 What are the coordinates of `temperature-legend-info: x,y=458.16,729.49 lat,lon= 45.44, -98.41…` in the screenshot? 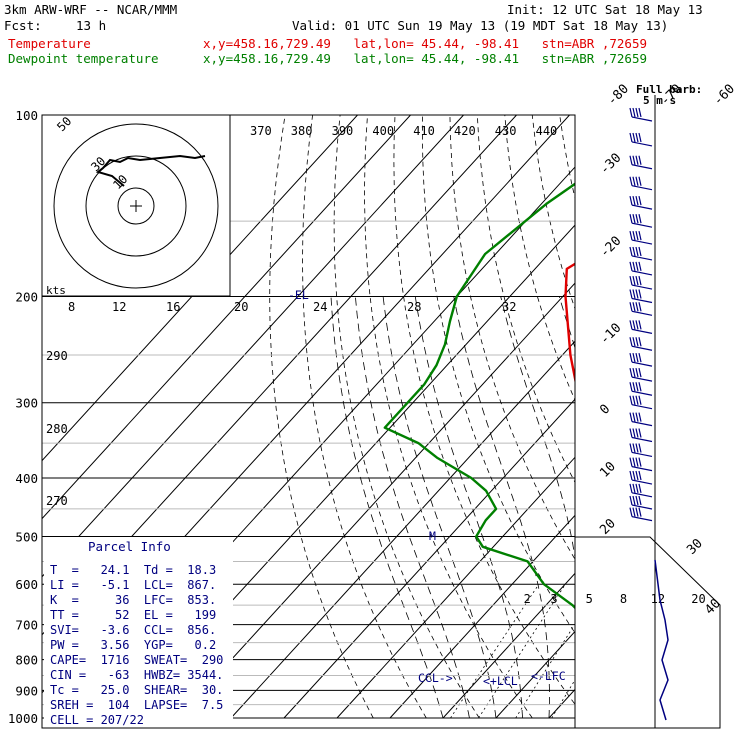 It's located at (425, 43).